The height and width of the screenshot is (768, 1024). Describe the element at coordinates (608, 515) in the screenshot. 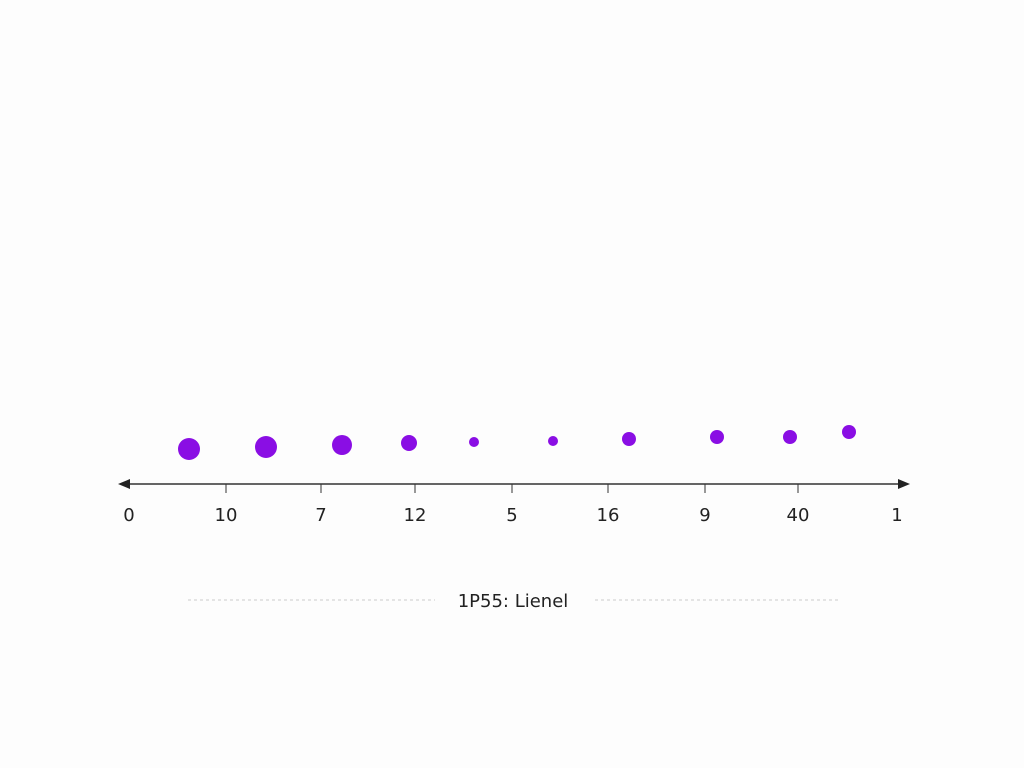

I see `axis-label: 16` at that location.